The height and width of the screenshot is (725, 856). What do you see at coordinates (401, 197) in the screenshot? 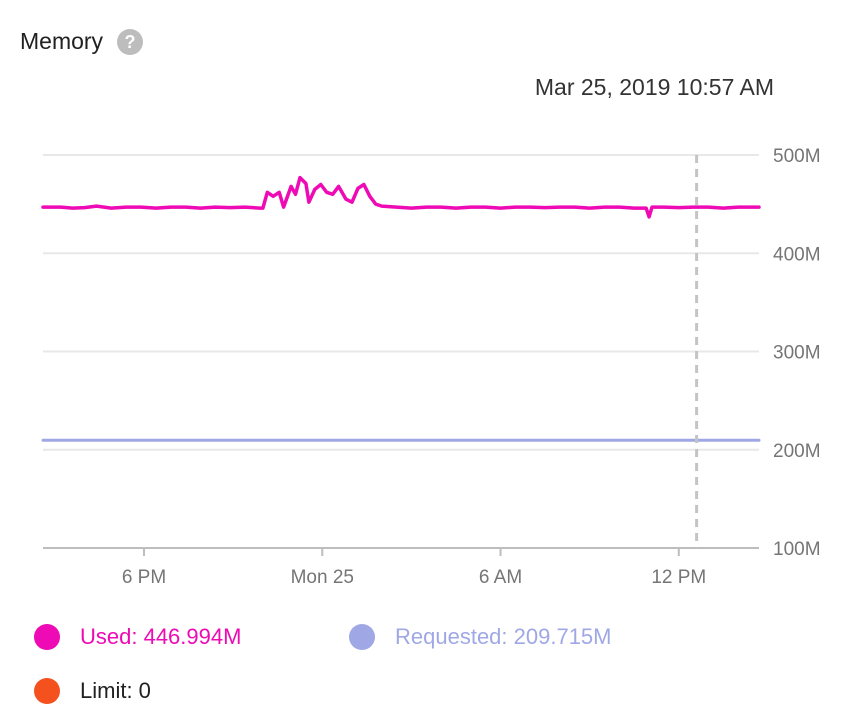
I see `series-line-used` at bounding box center [401, 197].